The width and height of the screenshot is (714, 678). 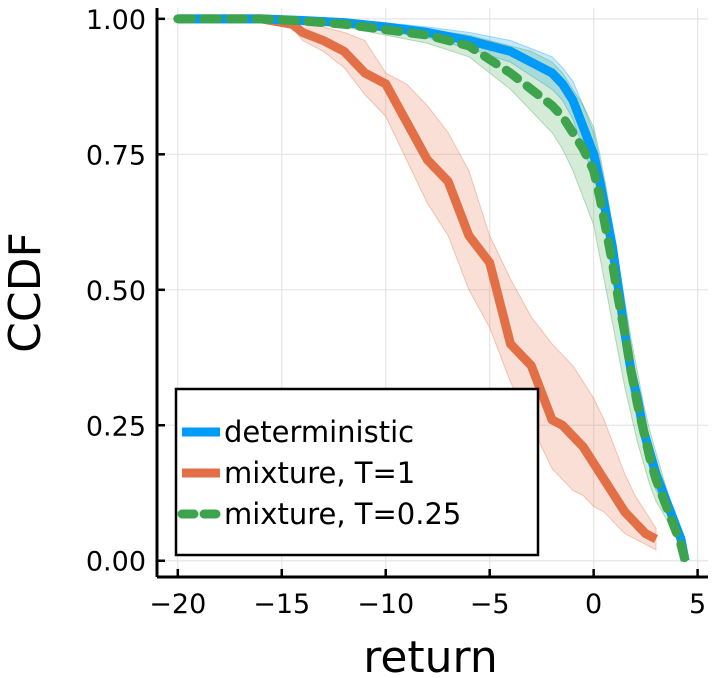 I want to click on legend-label-2: mixture, T=0.25, so click(x=342, y=514).